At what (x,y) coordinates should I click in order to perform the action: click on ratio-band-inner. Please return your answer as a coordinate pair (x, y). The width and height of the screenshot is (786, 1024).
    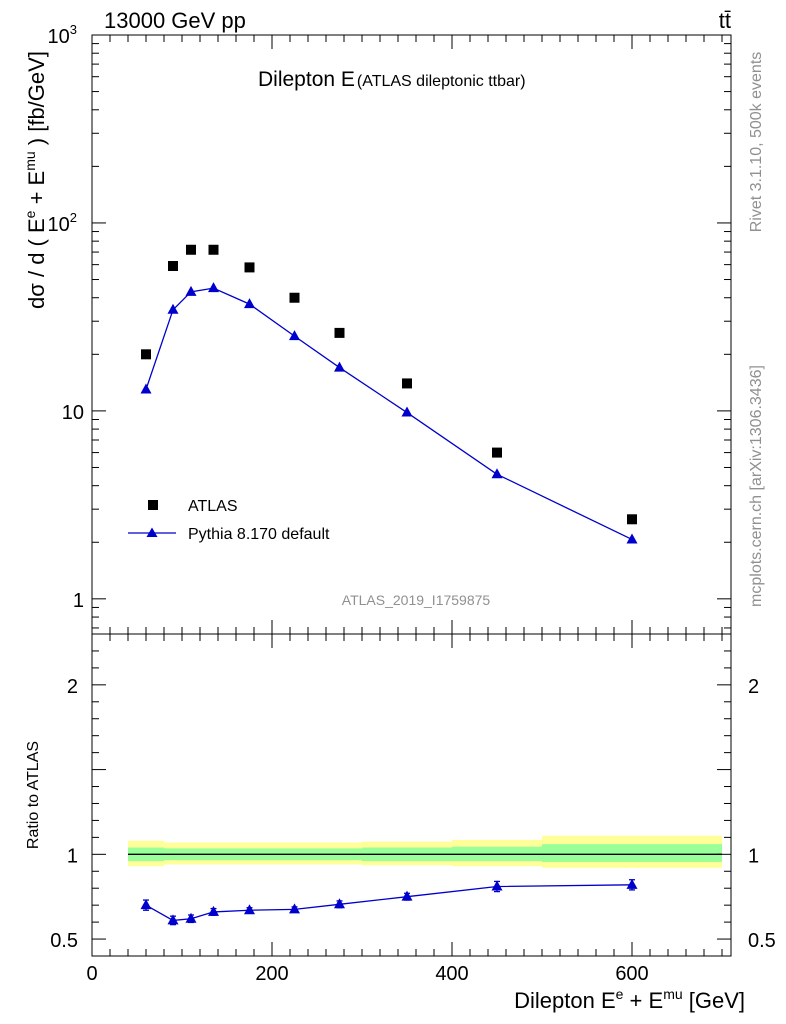
    Looking at the image, I should click on (632, 853).